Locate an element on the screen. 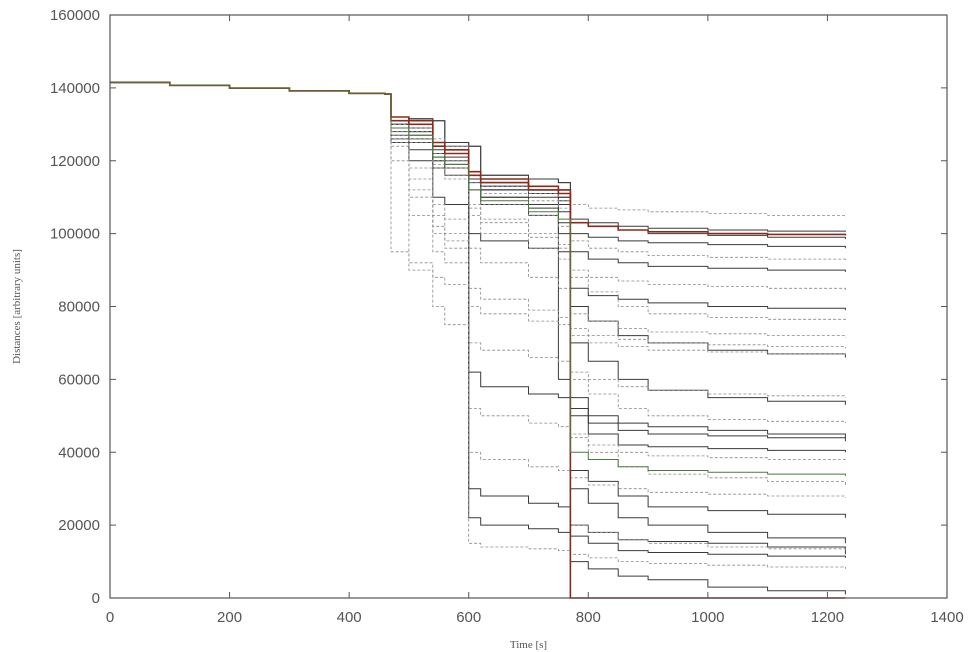 The width and height of the screenshot is (974, 652). x-tick-label: 800 is located at coordinates (588, 617).